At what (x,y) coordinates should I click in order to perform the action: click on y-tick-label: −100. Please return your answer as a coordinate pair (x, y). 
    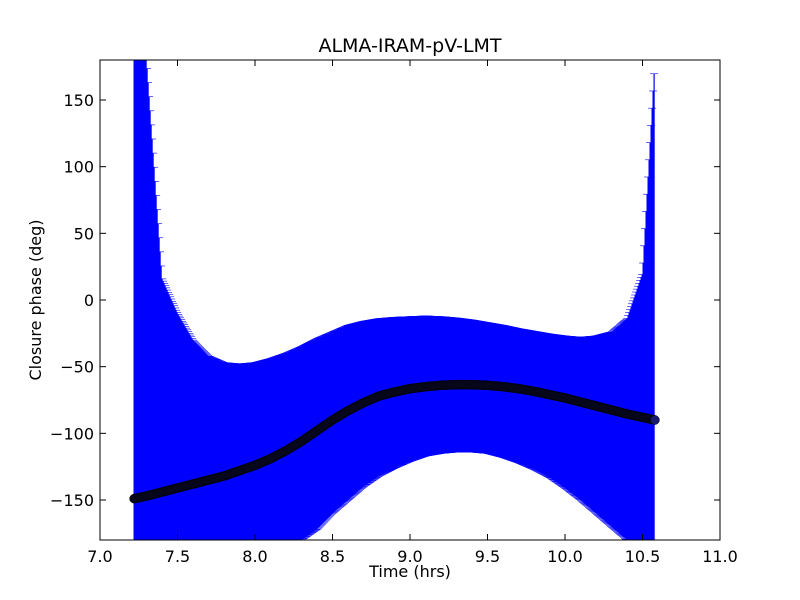
    Looking at the image, I should click on (72, 433).